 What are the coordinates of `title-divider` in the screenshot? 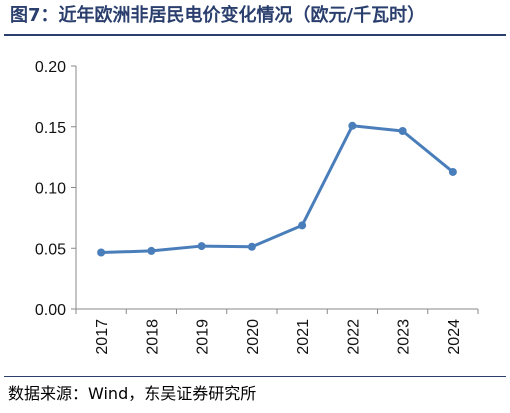 It's located at (255, 35).